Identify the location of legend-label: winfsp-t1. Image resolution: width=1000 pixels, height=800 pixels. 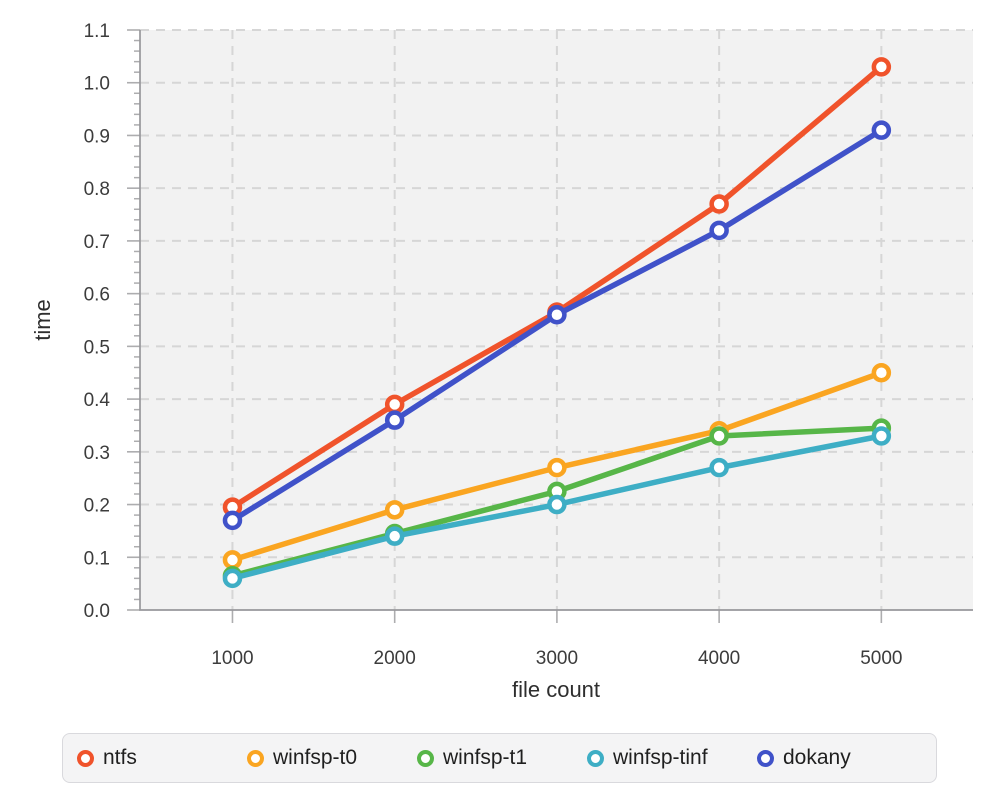
(485, 757).